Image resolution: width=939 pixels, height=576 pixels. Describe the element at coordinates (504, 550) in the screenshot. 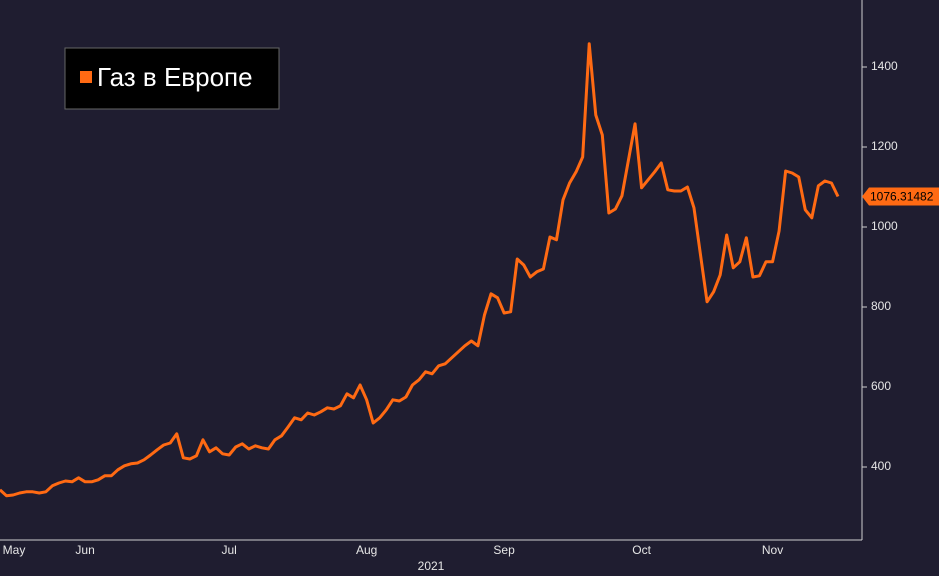

I see `x-tick-label: Sep` at that location.